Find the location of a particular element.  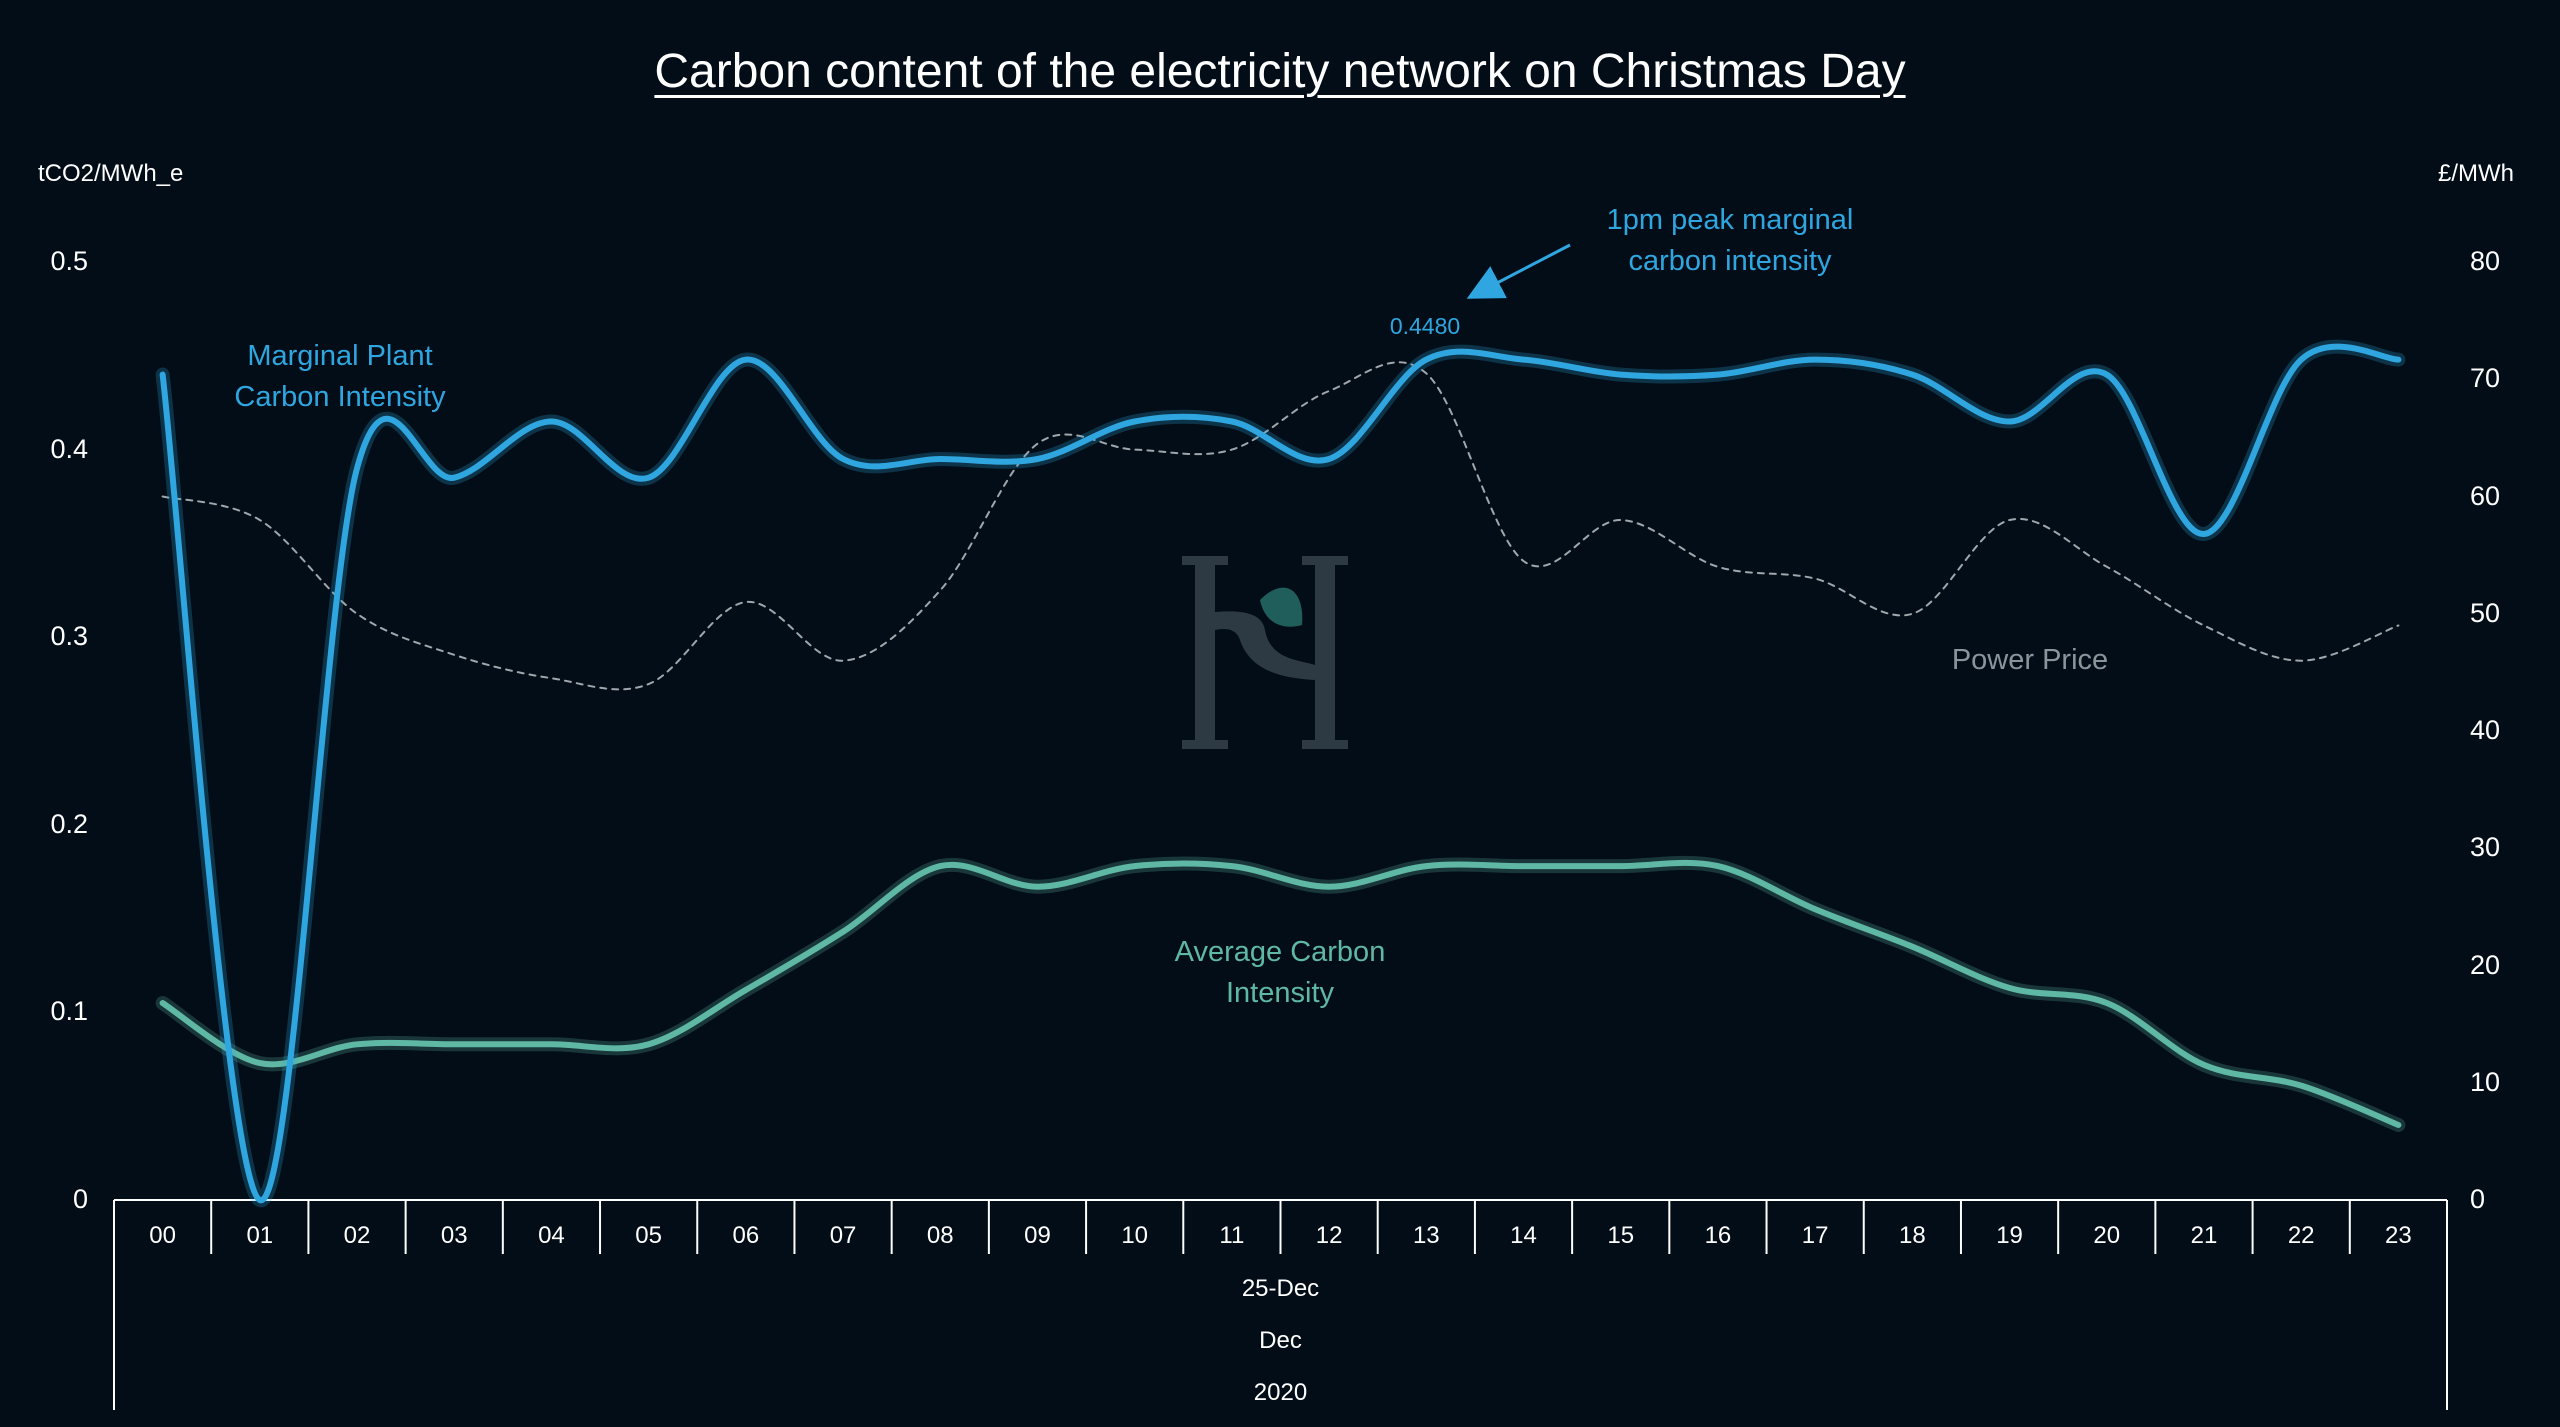

x-tick-label: 04 is located at coordinates (551, 1235).